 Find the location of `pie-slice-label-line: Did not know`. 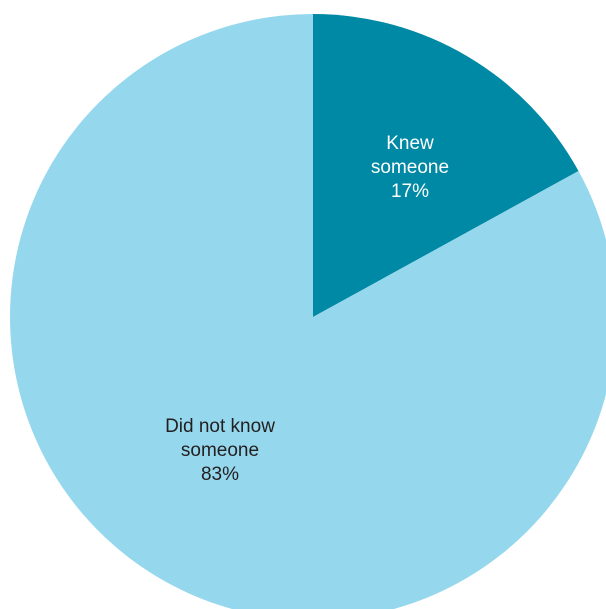

pie-slice-label-line: Did not know is located at coordinates (220, 426).